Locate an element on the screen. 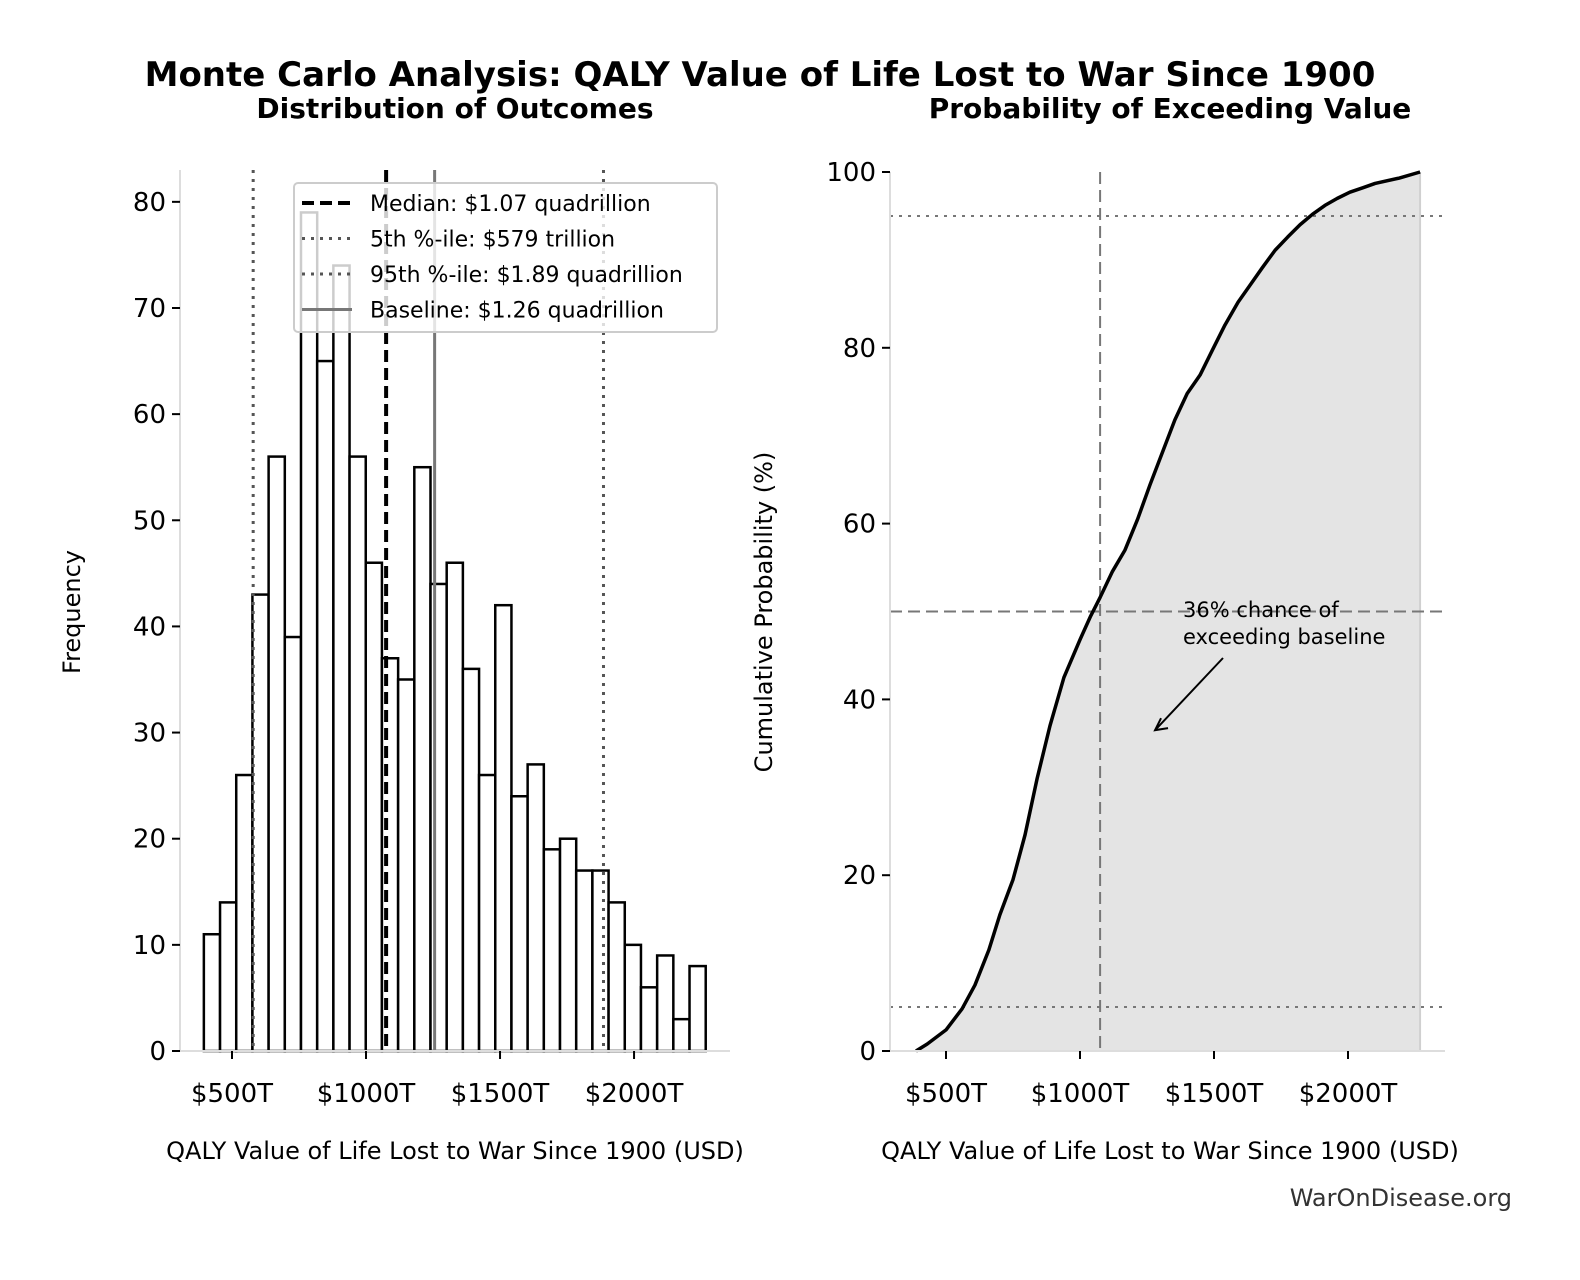  right-chart-title: Probability of Exceeding Value is located at coordinates (1170, 108).